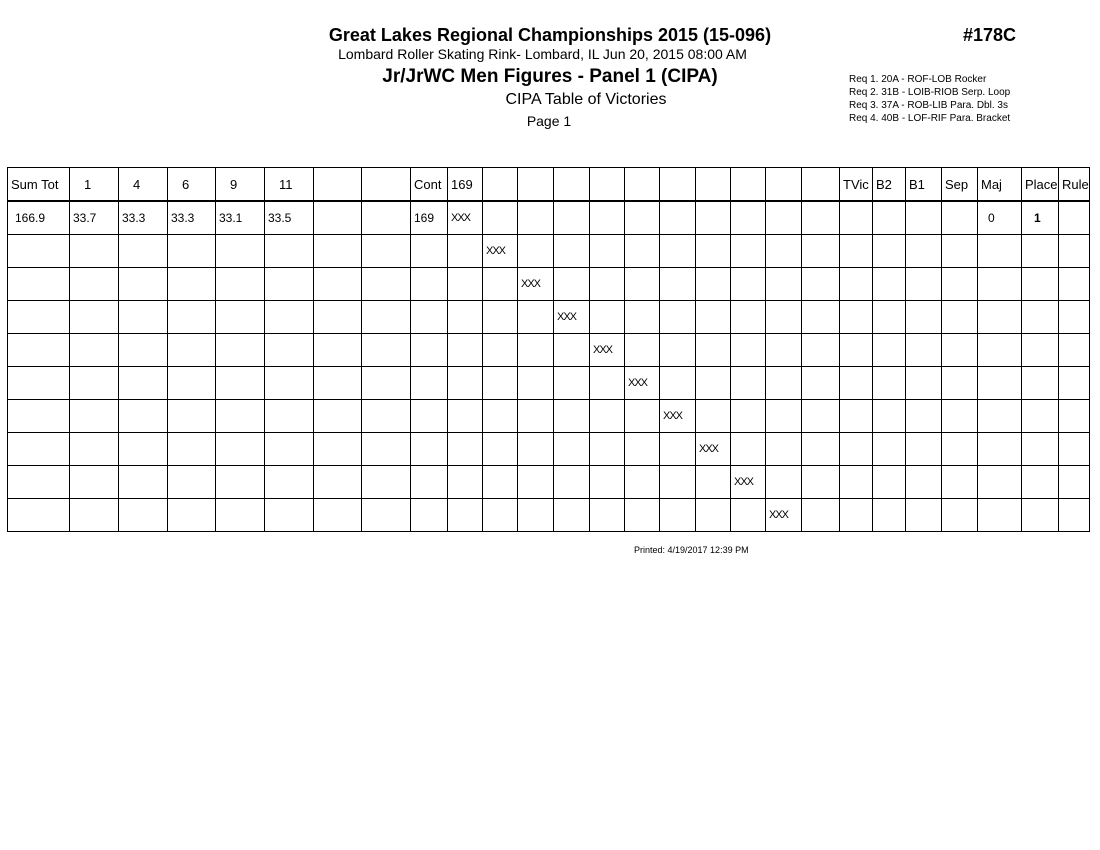 The width and height of the screenshot is (1100, 850). I want to click on column-header: Rule, so click(1074, 184).